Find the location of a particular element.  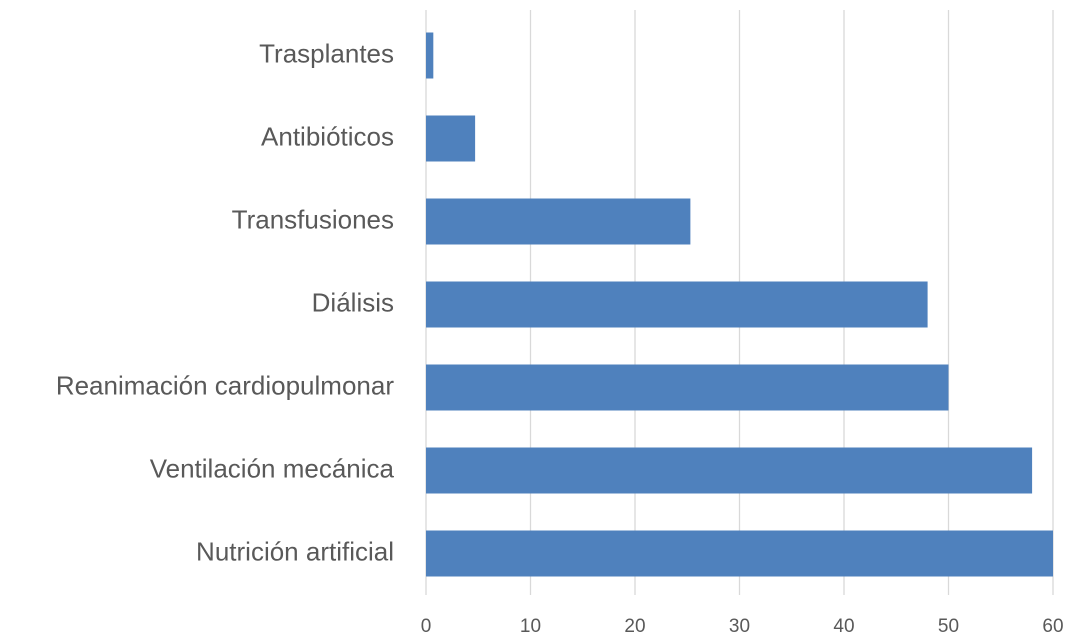

y-tick-label: Antibióticos is located at coordinates (327, 136).